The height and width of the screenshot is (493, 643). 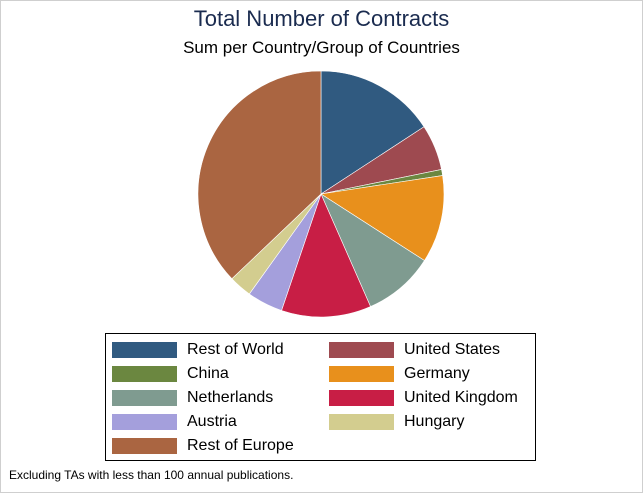 What do you see at coordinates (240, 445) in the screenshot?
I see `legend-label: Rest of Europe` at bounding box center [240, 445].